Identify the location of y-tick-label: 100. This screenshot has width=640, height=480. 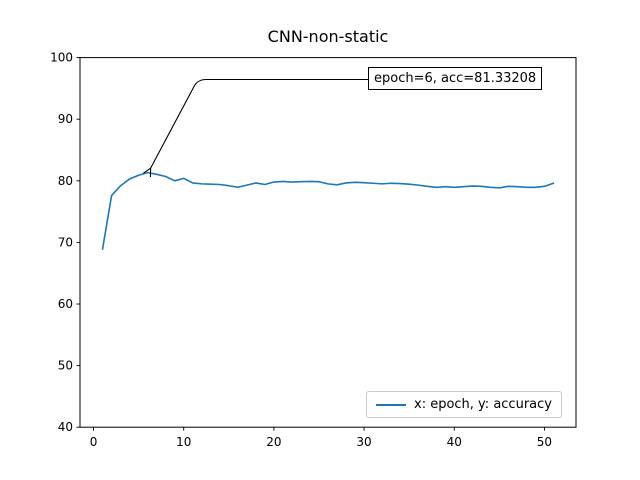
(61, 58).